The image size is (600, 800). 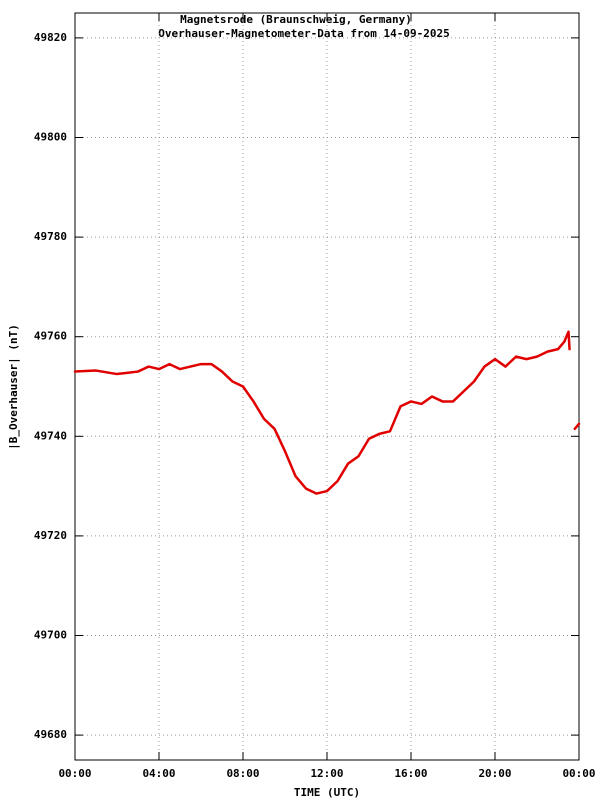 I want to click on x-tick-label: 08:00, so click(x=242, y=773).